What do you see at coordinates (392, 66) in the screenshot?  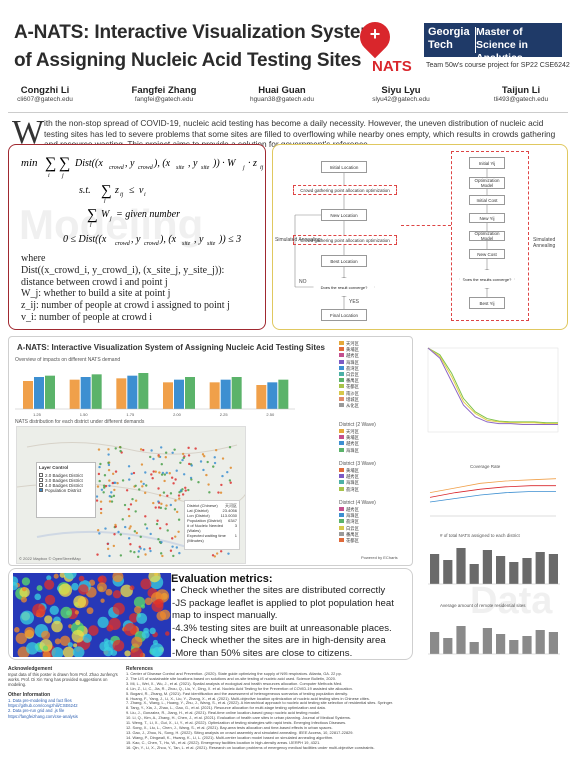 I see `nats-logo-text: NATS` at bounding box center [392, 66].